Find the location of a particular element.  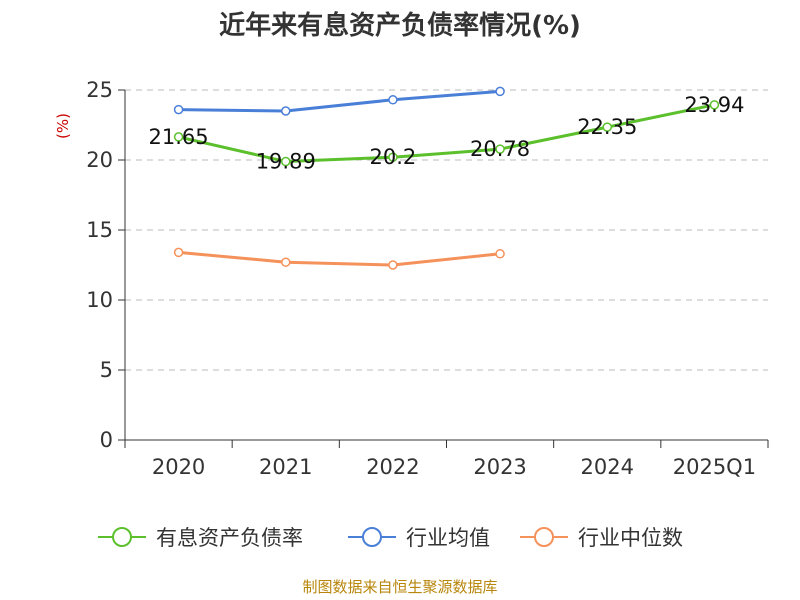

data-label: 20.2 is located at coordinates (393, 157).